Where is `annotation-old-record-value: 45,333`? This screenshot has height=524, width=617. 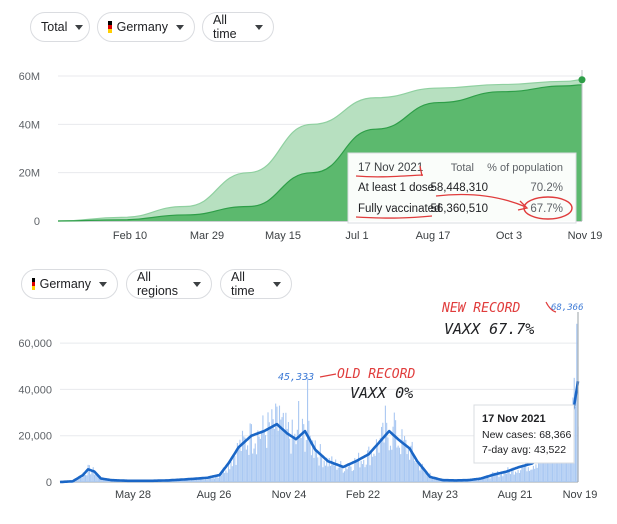
annotation-old-record-value: 45,333 is located at coordinates (296, 377).